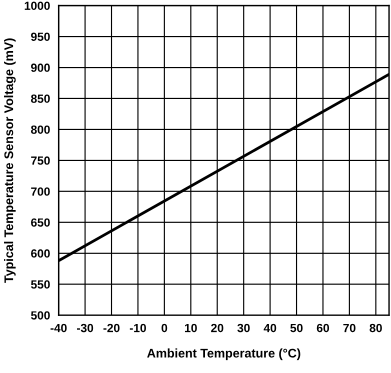 This screenshot has height=373, width=391. I want to click on y-tick-label: 950, so click(40, 36).